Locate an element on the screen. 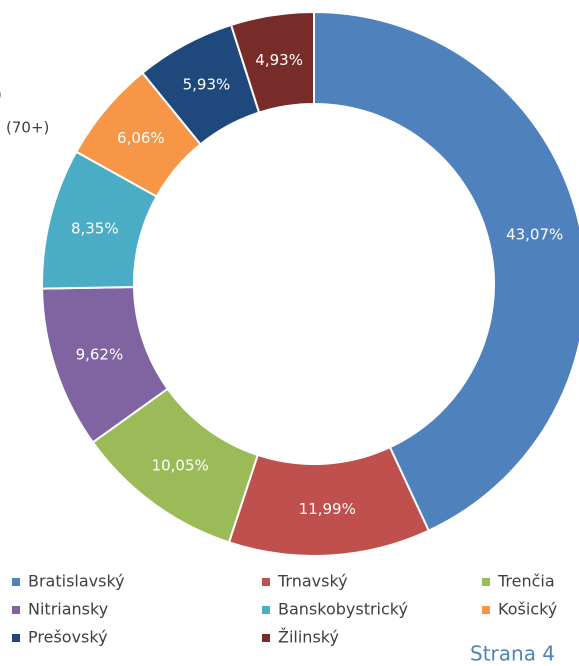 The image size is (579, 666). data-label: 43,07% is located at coordinates (534, 235).